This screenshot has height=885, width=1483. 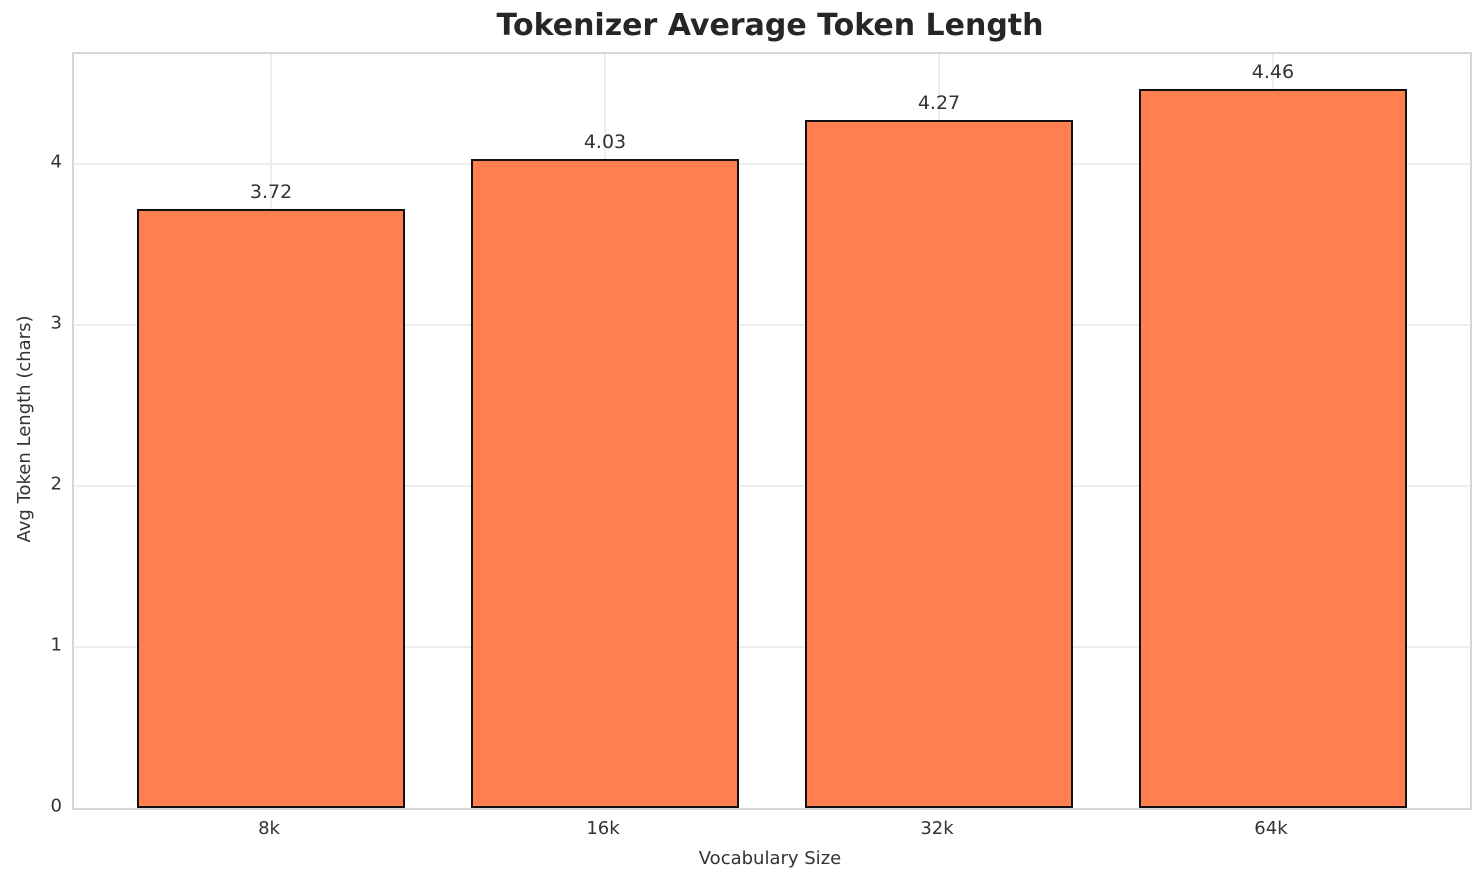 I want to click on x-tick-label: 8k, so click(x=269, y=828).